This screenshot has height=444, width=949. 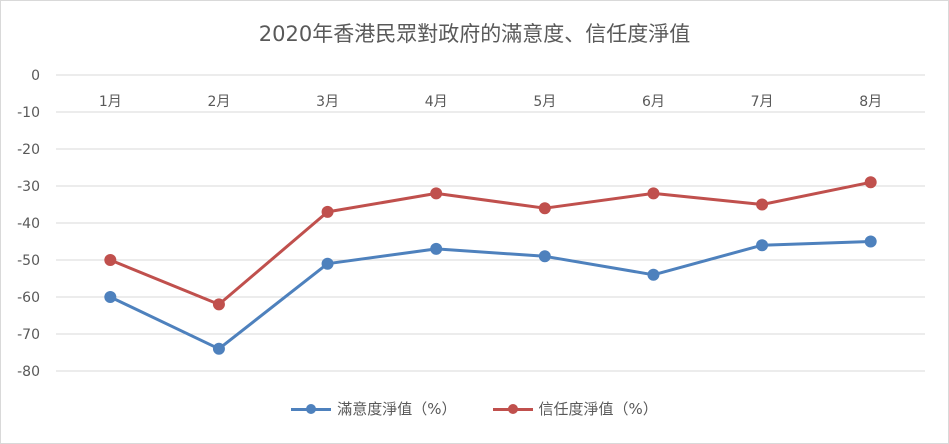 What do you see at coordinates (28, 261) in the screenshot?
I see `y-tick-label: -50` at bounding box center [28, 261].